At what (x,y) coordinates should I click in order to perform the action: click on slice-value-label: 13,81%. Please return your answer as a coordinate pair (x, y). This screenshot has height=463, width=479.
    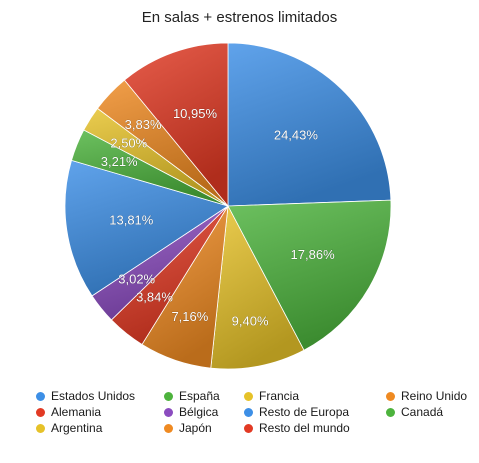
    Looking at the image, I should click on (131, 220).